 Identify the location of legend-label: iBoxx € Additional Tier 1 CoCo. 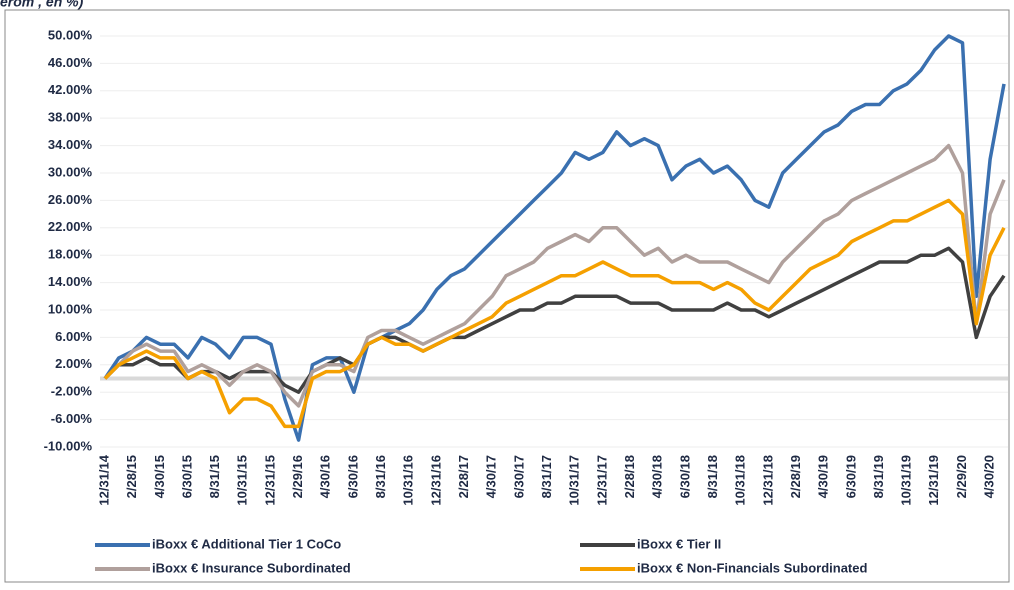
(246, 543).